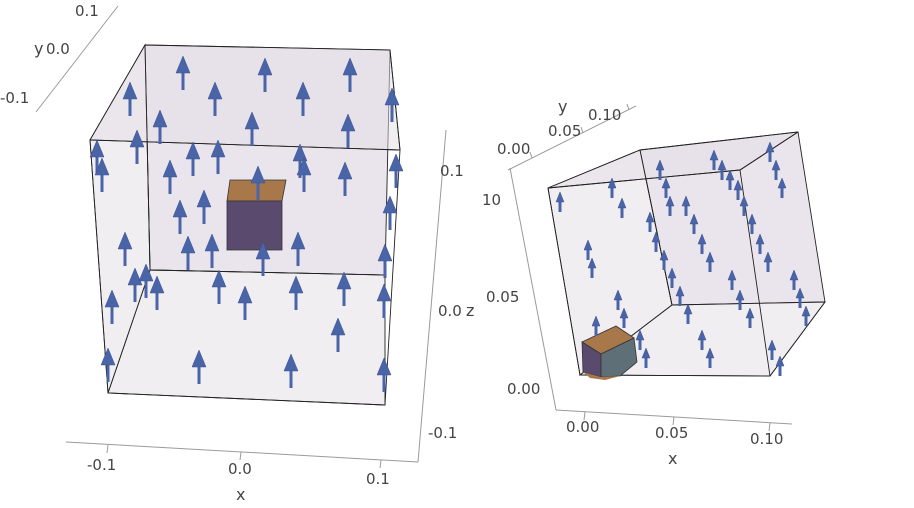 This screenshot has width=914, height=508. What do you see at coordinates (87, 11) in the screenshot?
I see `left-y-tick-label: 0.1` at bounding box center [87, 11].